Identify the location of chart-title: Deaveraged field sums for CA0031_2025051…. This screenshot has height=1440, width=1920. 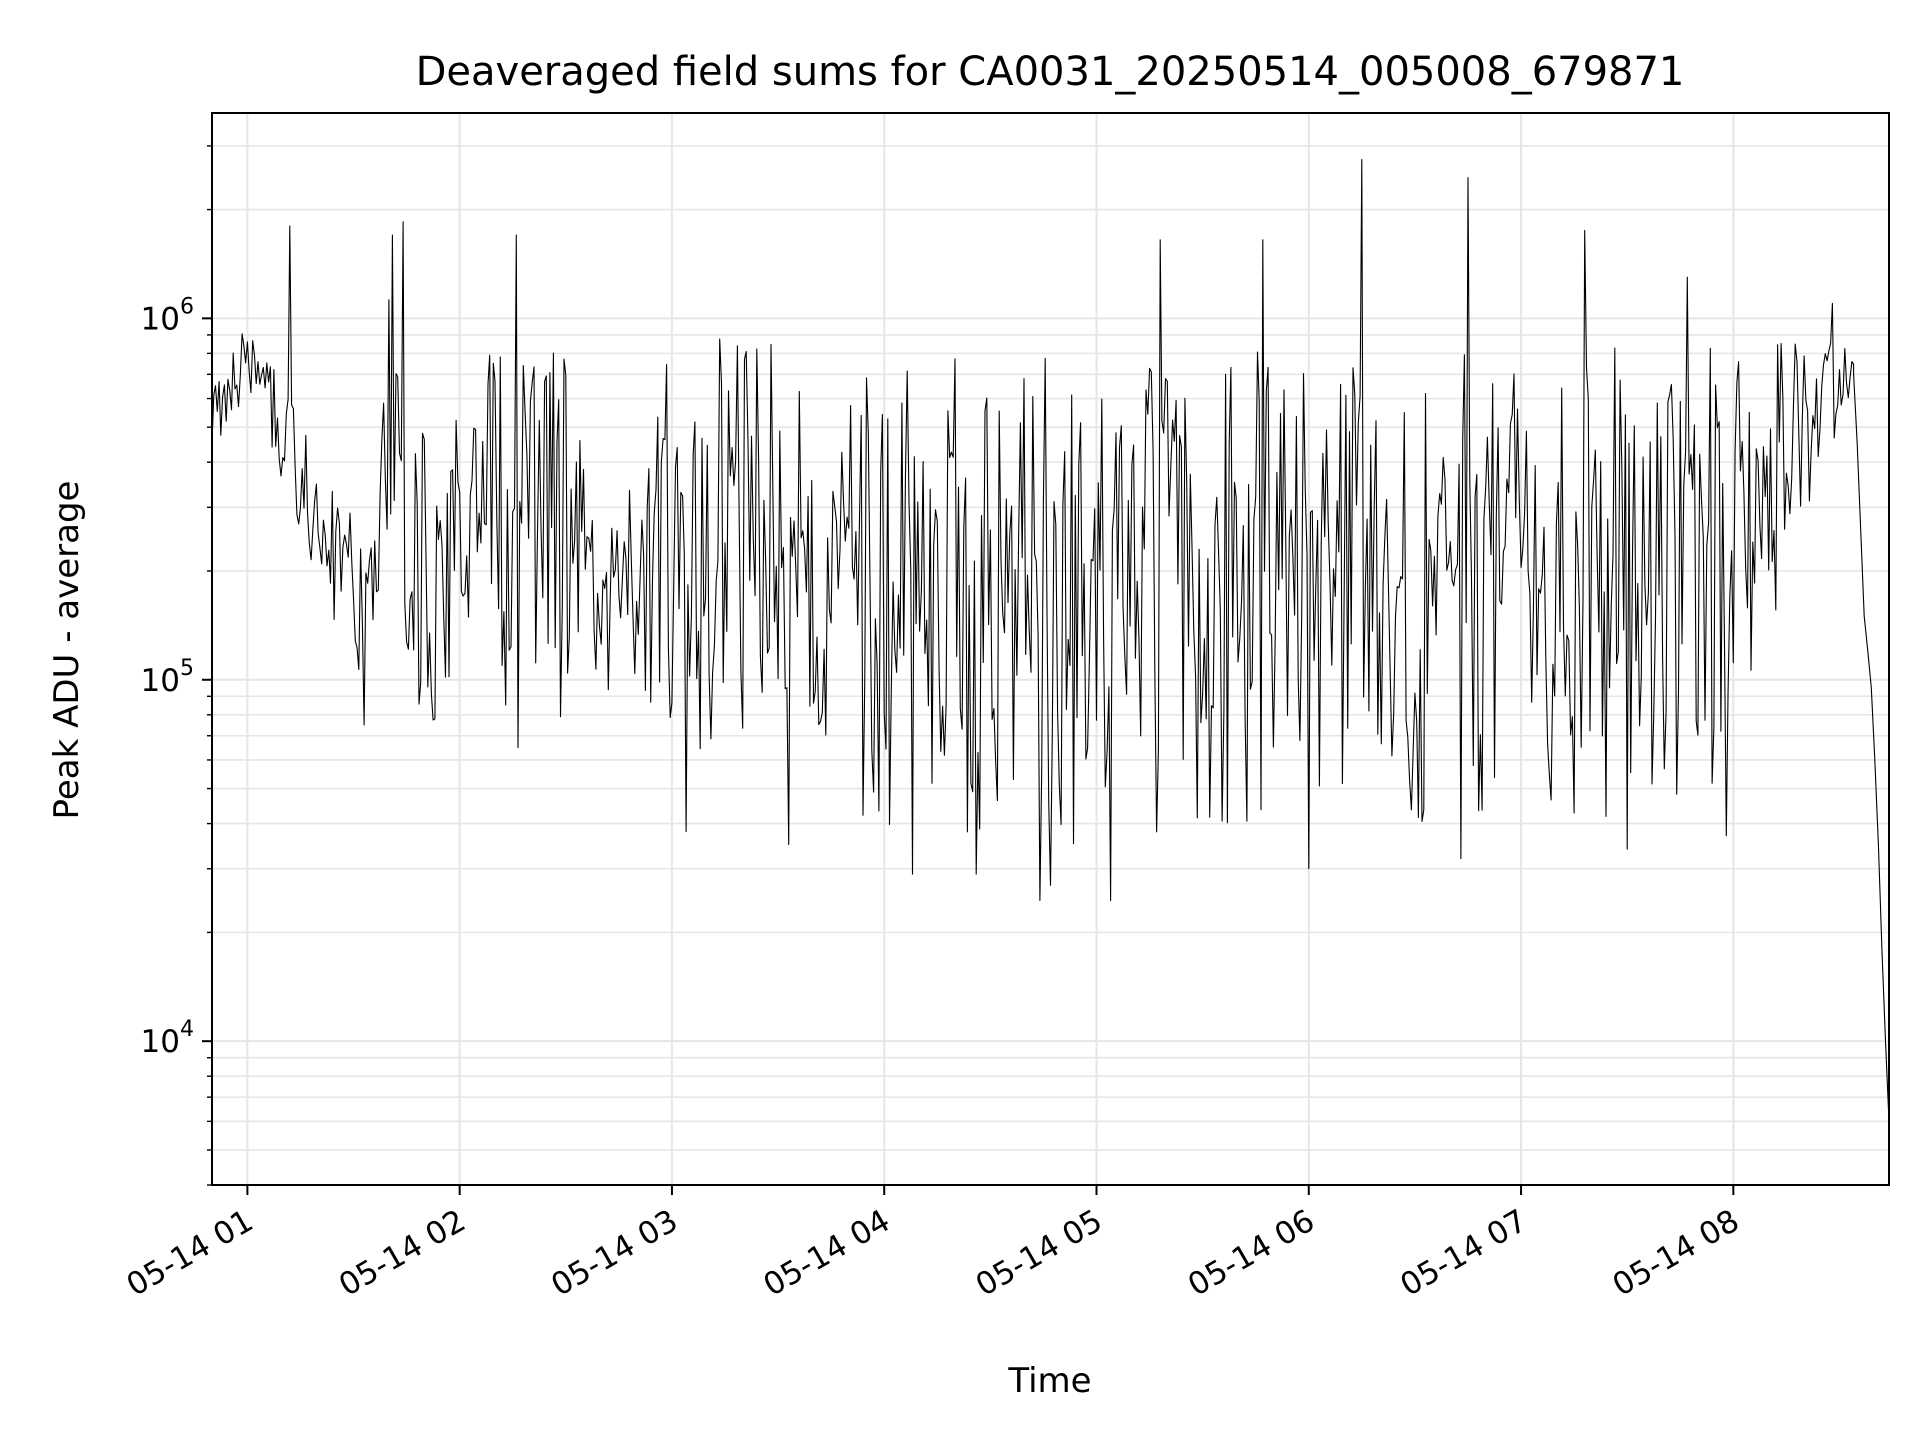
(1050, 72).